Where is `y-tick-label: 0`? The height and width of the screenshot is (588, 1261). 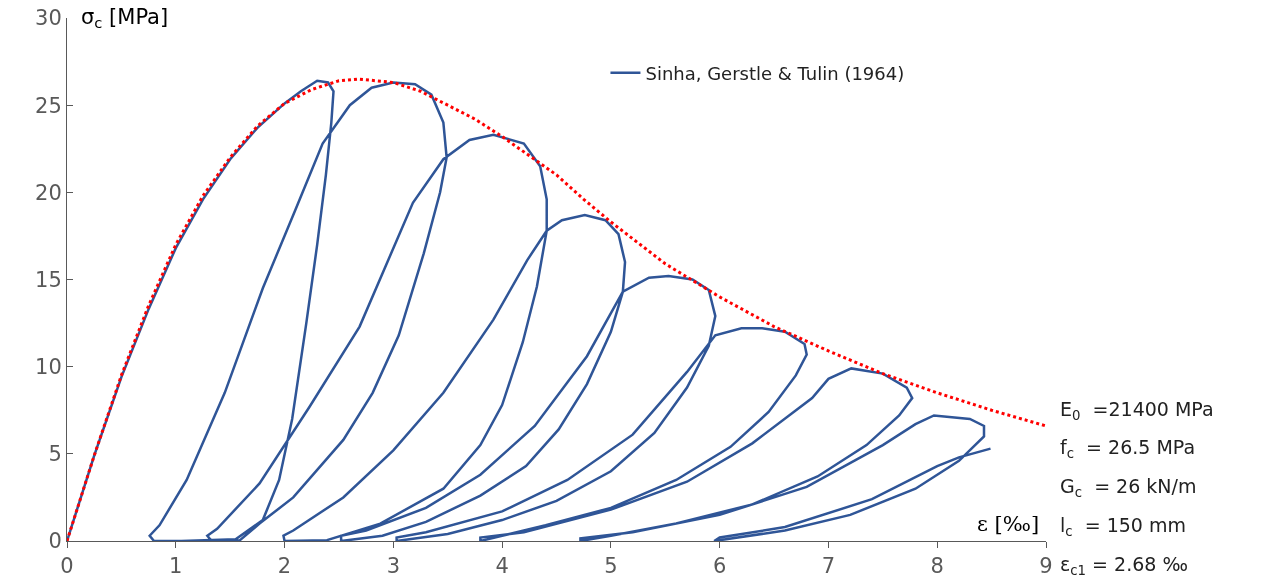 y-tick-label: 0 is located at coordinates (55, 541).